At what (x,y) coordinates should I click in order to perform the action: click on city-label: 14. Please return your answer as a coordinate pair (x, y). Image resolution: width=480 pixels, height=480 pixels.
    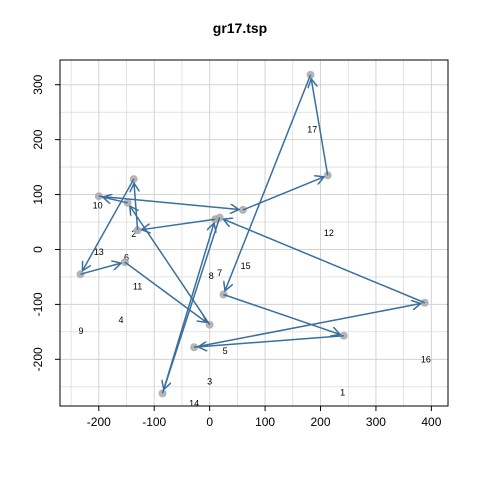
    Looking at the image, I should click on (194, 403).